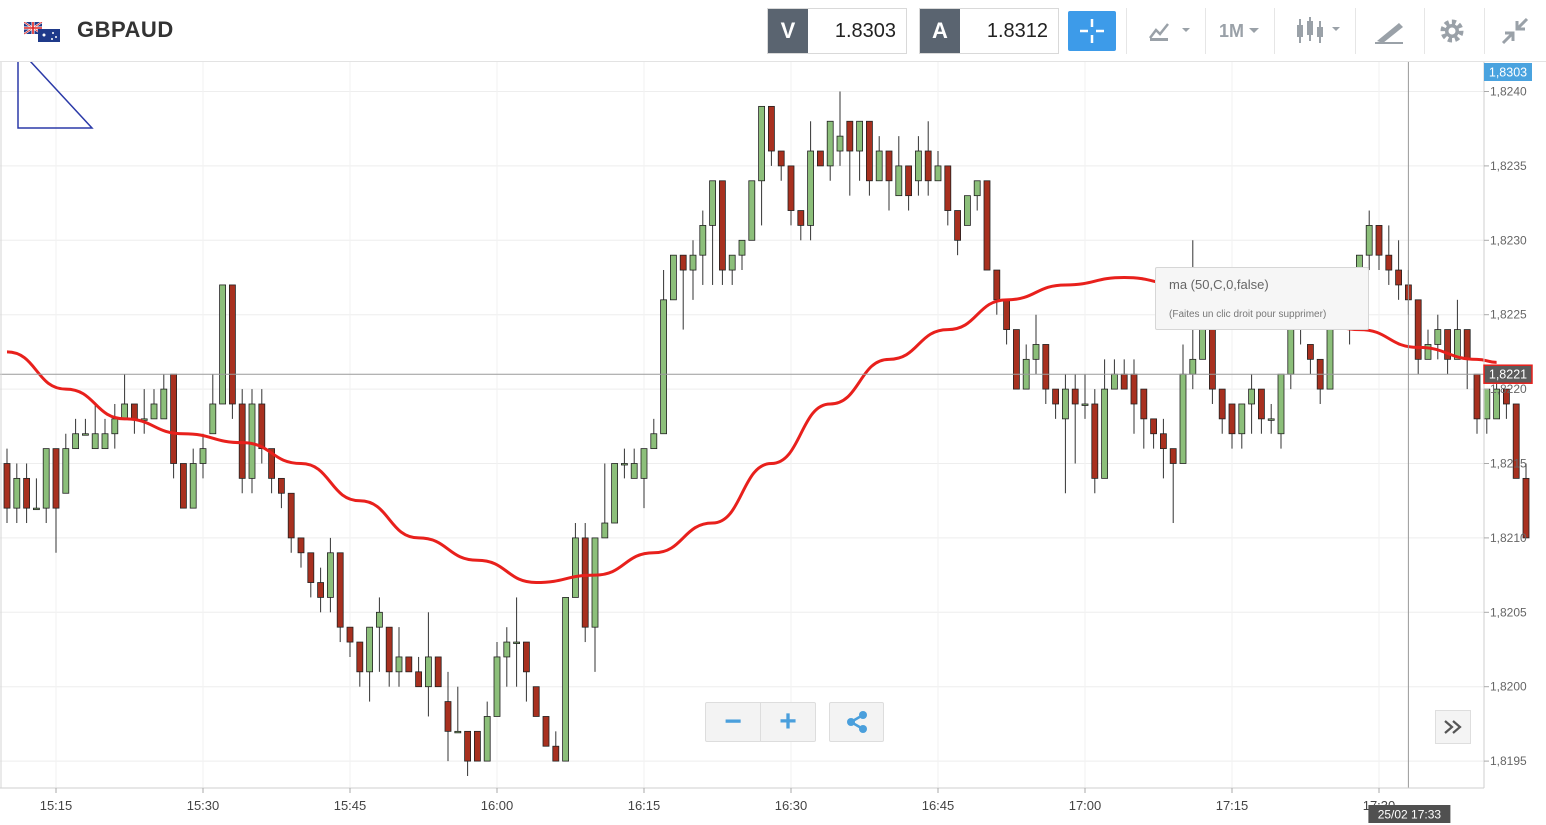 The image size is (1546, 825). What do you see at coordinates (837, 31) in the screenshot?
I see `sell-price-box: V 1.8303` at bounding box center [837, 31].